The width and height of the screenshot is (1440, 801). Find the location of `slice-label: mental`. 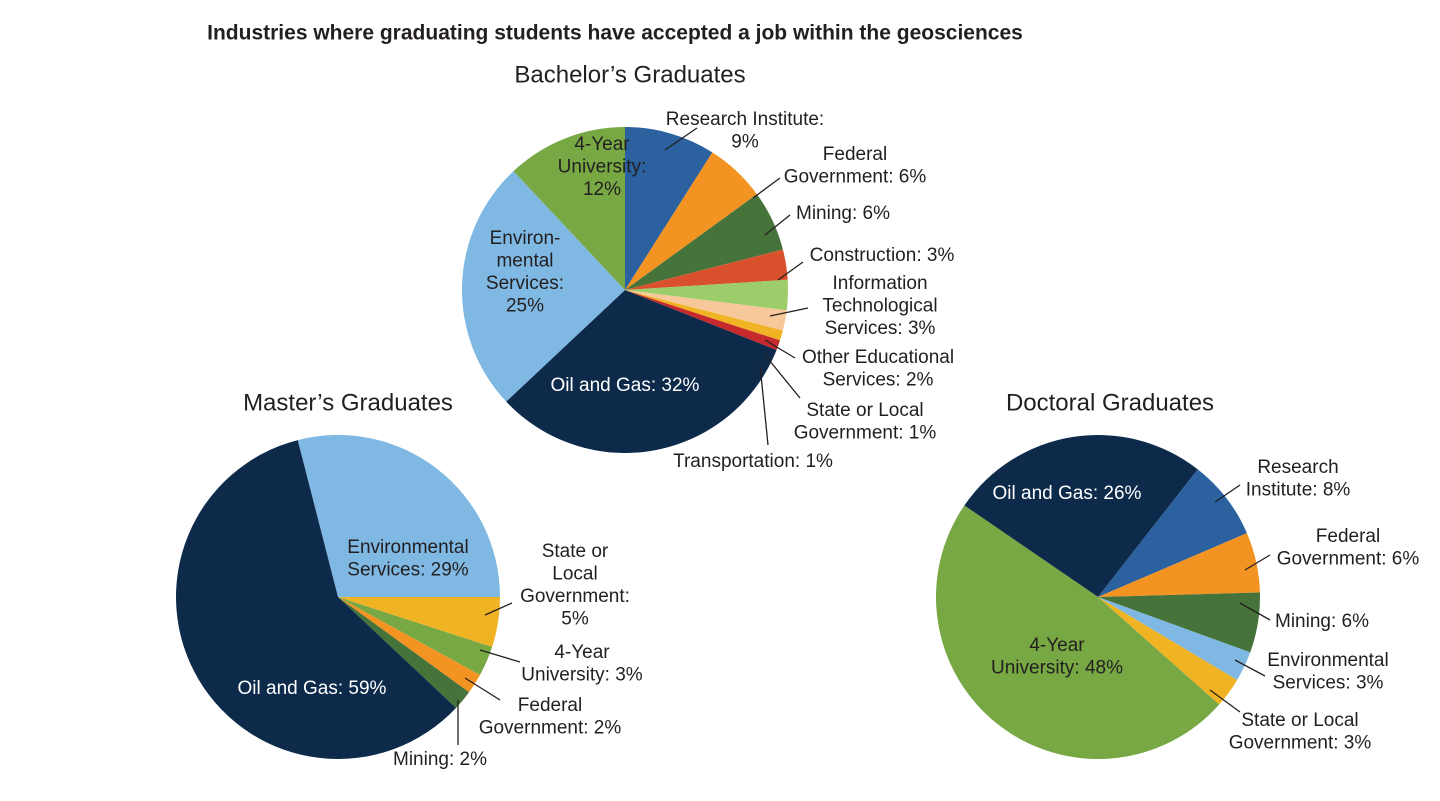

slice-label: mental is located at coordinates (524, 261).